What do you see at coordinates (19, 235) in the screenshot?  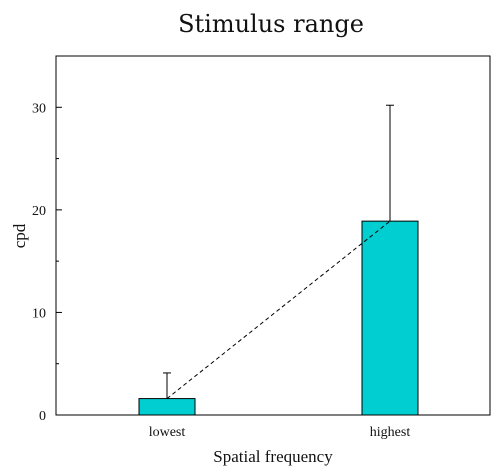 I see `y-axis-label: cpd` at bounding box center [19, 235].